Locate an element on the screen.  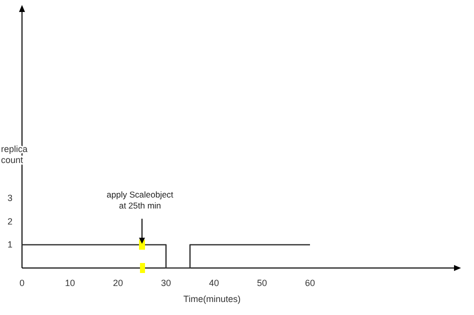
y-tick-label: 3 is located at coordinates (10, 198).